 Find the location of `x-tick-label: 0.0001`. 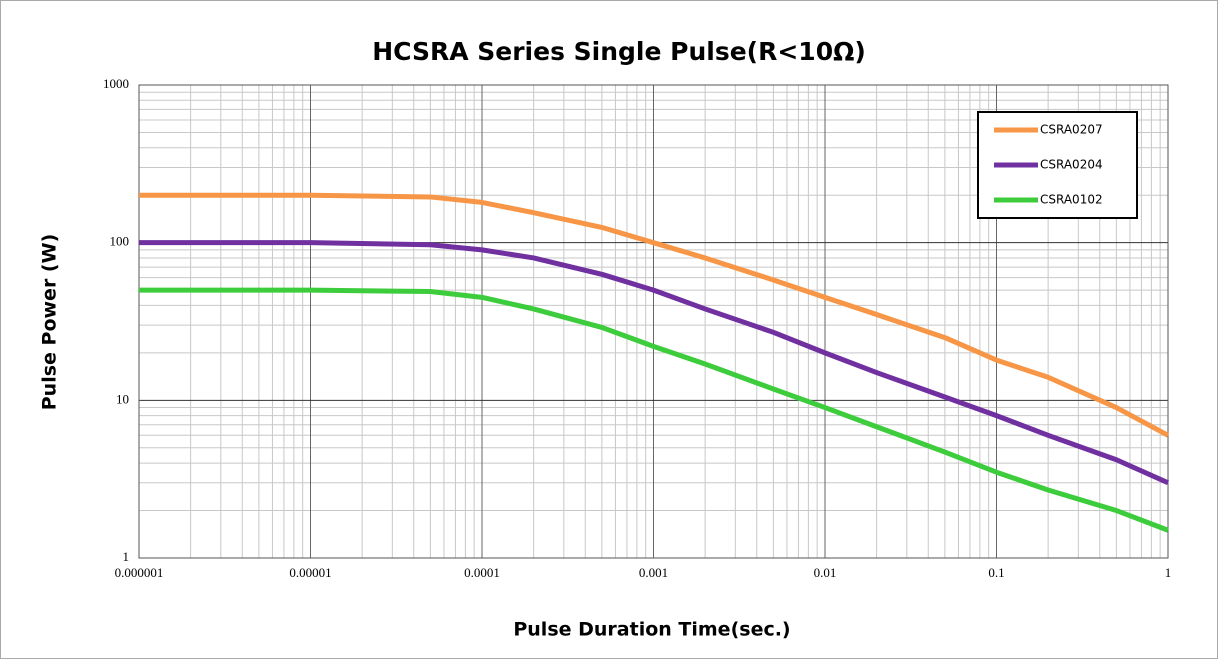

x-tick-label: 0.0001 is located at coordinates (482, 572).